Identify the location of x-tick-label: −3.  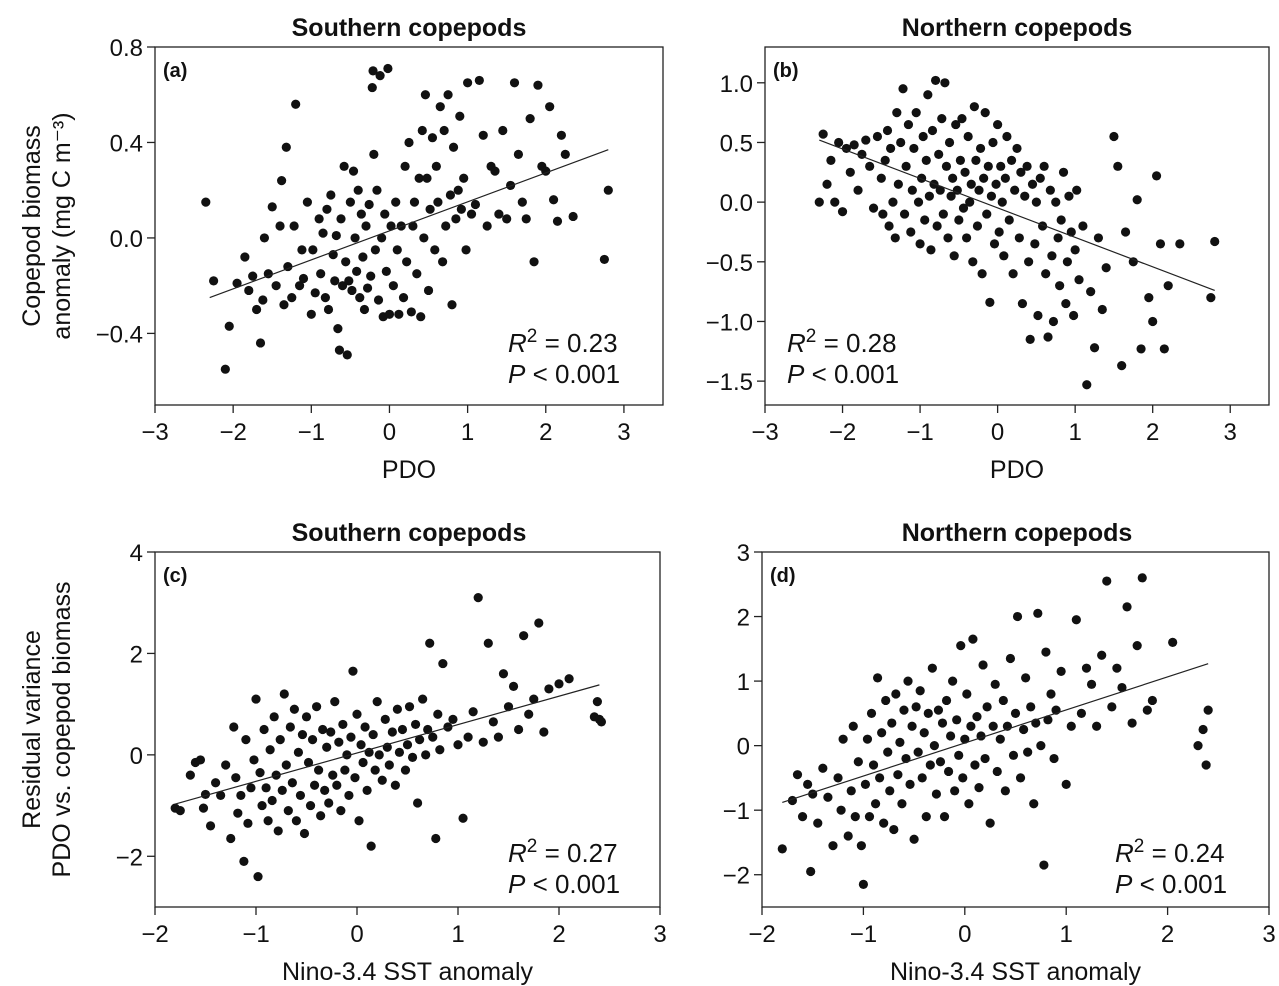
(154, 432).